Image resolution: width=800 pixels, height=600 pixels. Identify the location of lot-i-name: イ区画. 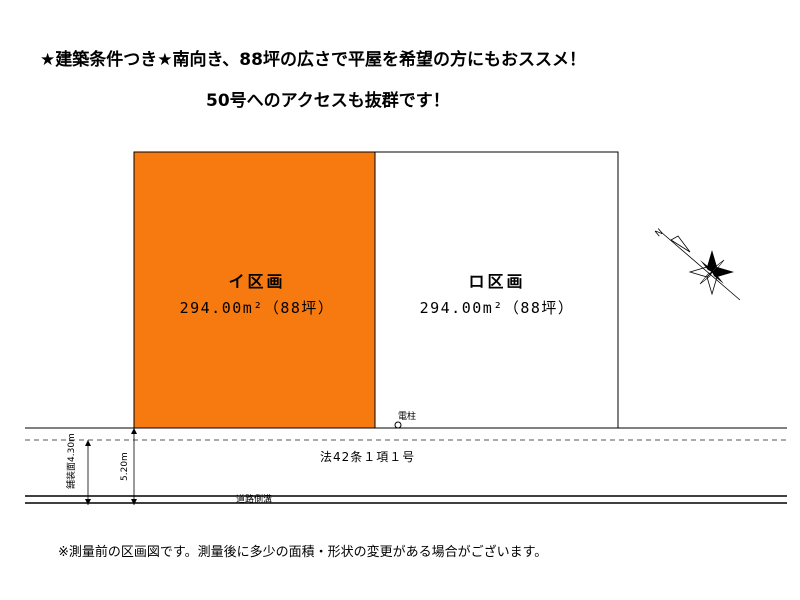
(256, 281).